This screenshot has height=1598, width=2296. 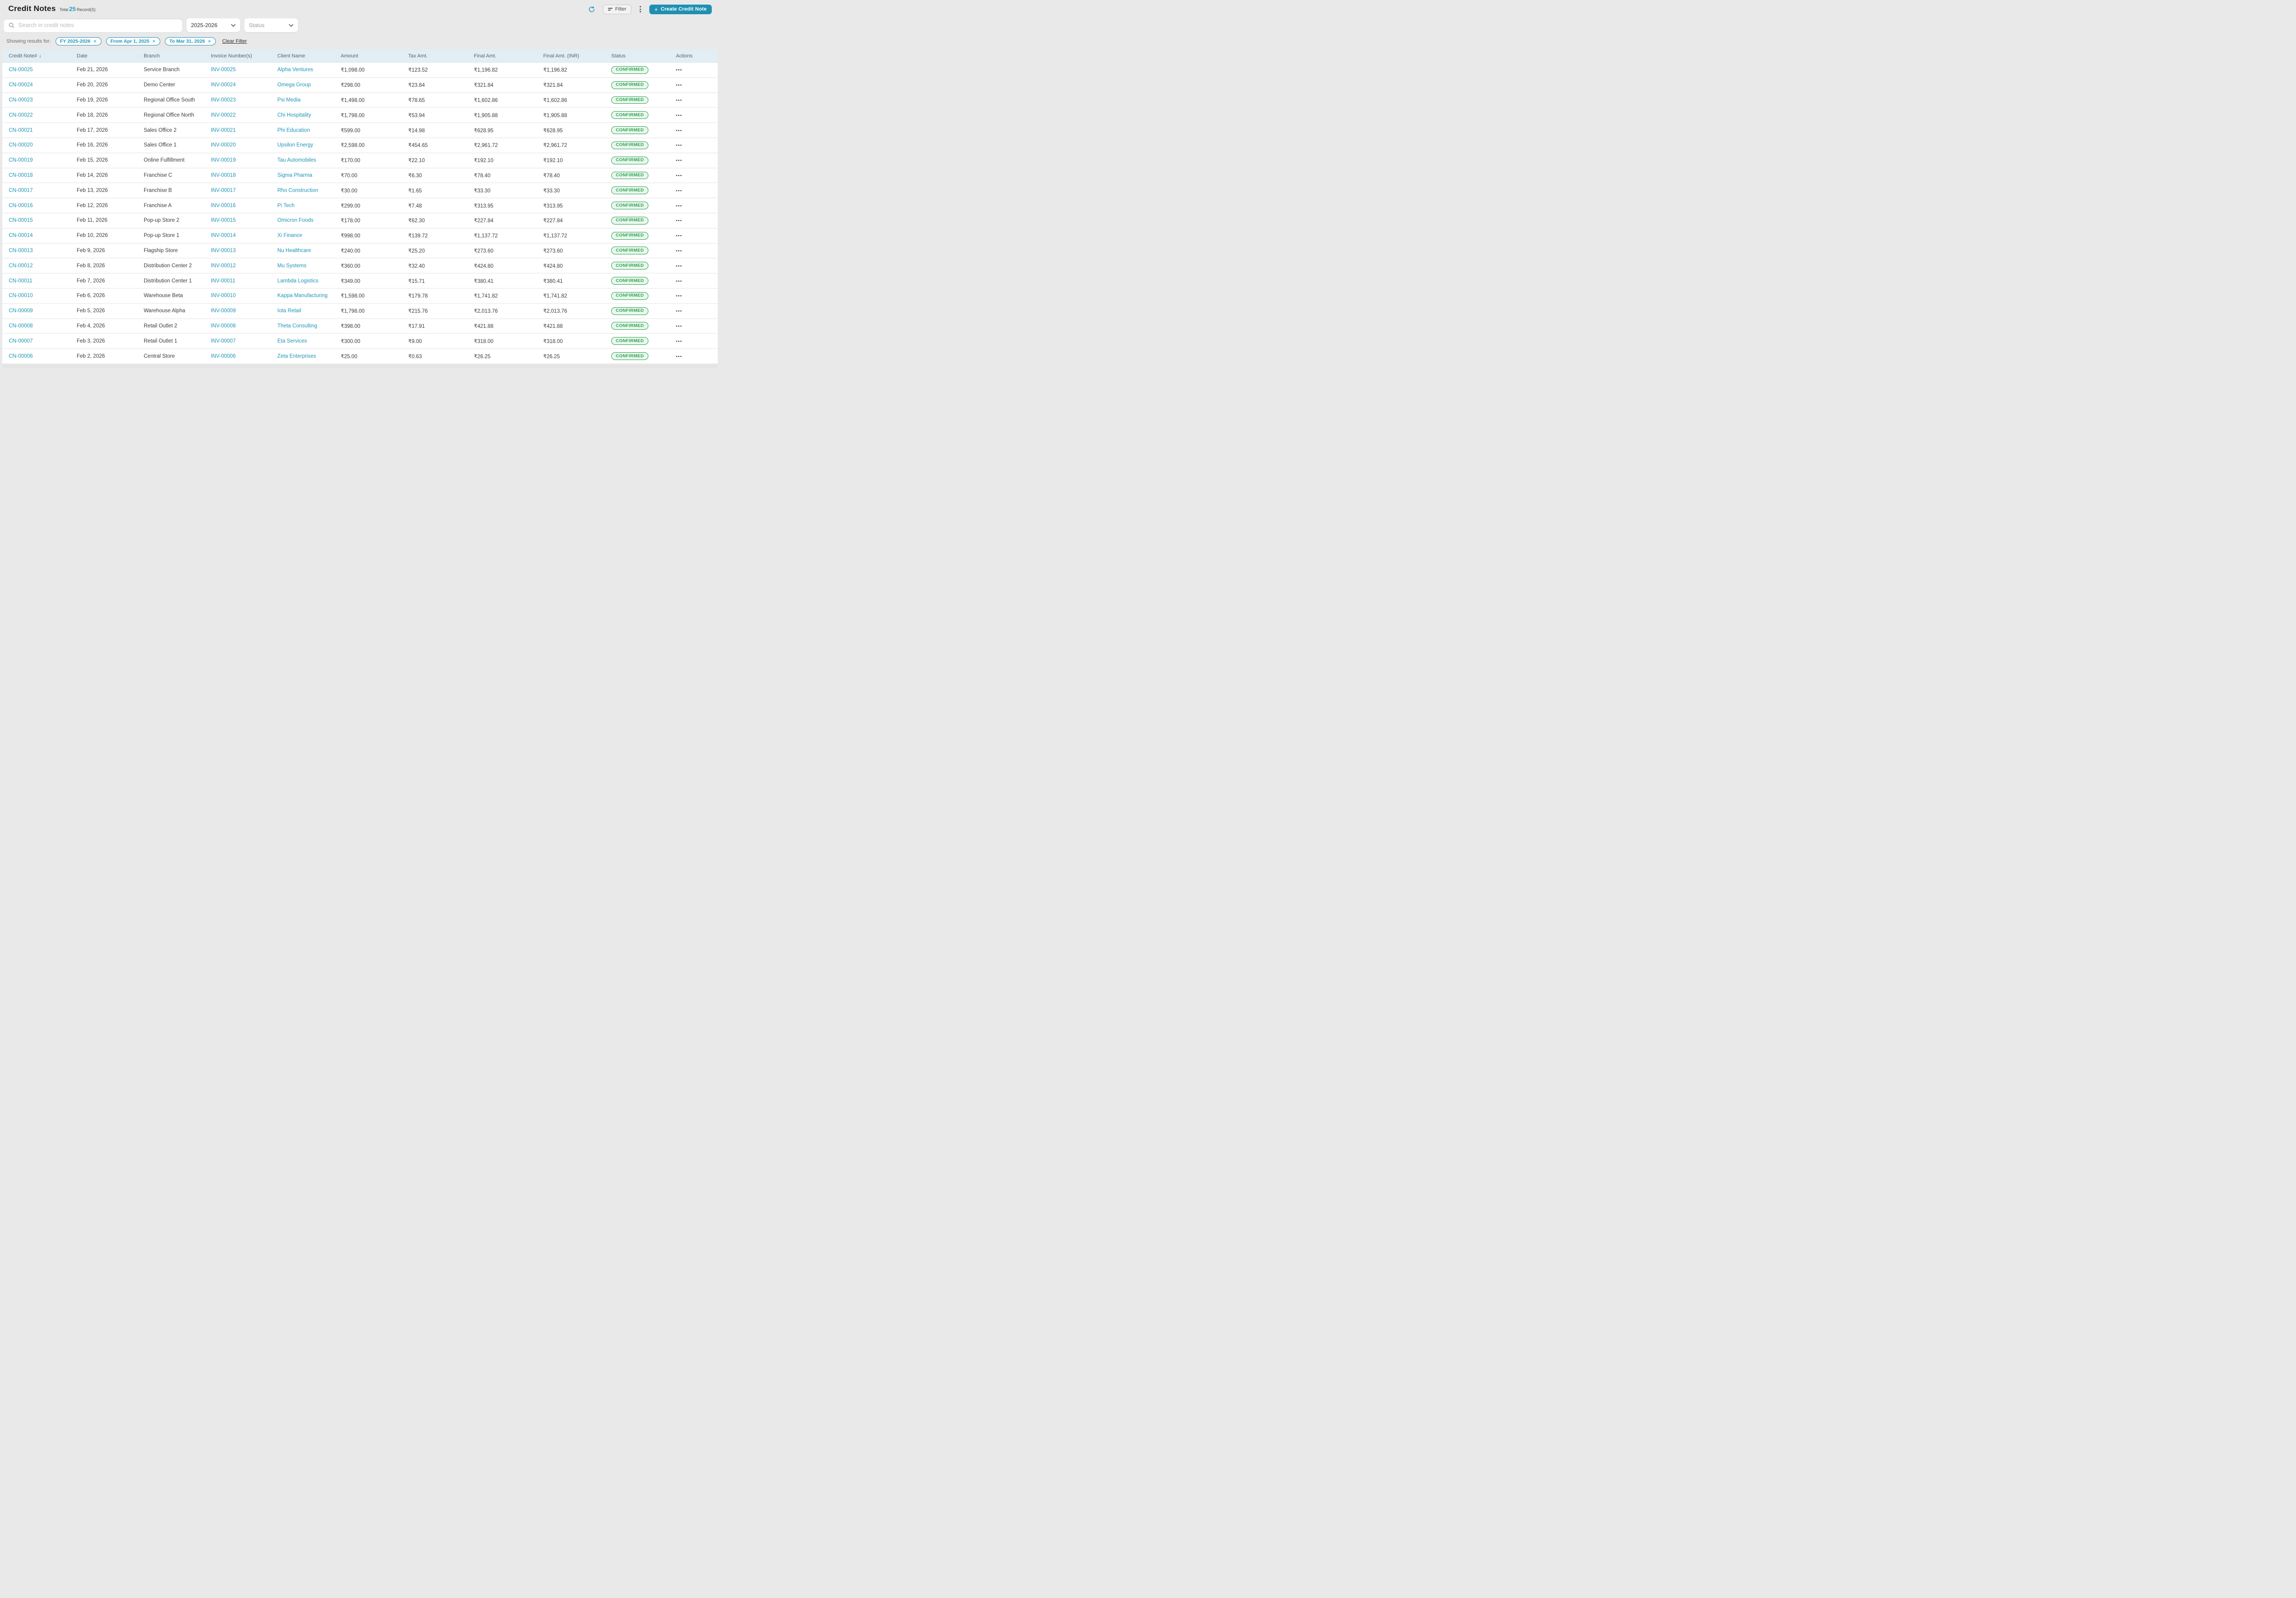 What do you see at coordinates (641, 9) in the screenshot?
I see `more-options-button` at bounding box center [641, 9].